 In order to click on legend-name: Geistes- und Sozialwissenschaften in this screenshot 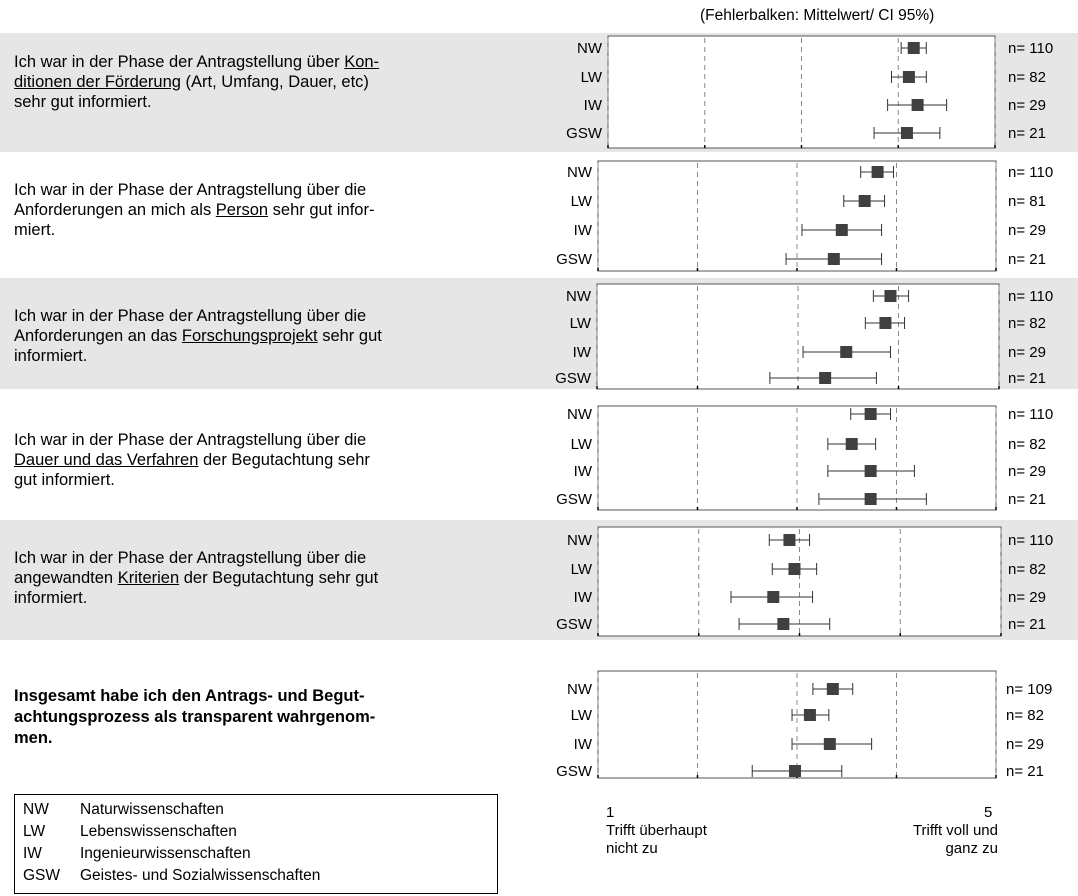, I will do `click(200, 875)`.